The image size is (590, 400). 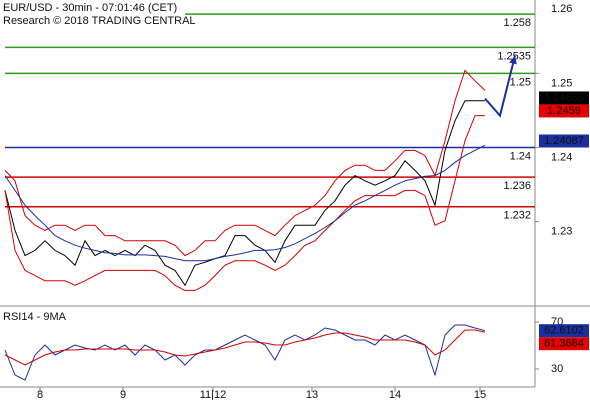 I want to click on level-label: 1.24, so click(x=520, y=156).